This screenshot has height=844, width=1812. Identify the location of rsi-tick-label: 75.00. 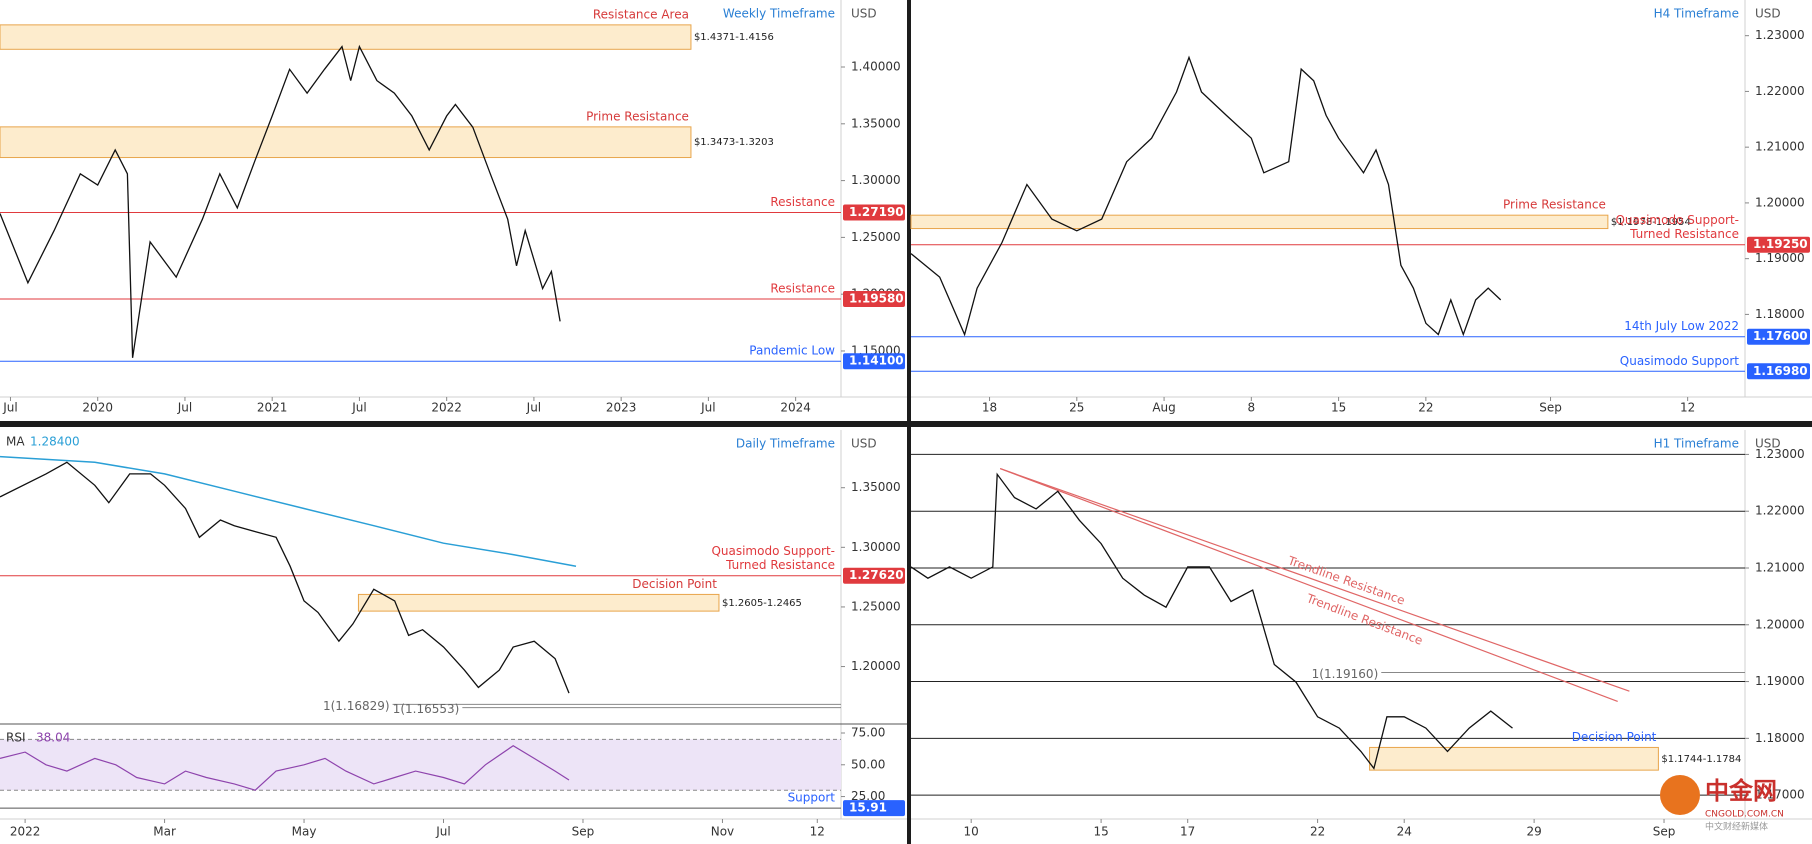
(868, 732).